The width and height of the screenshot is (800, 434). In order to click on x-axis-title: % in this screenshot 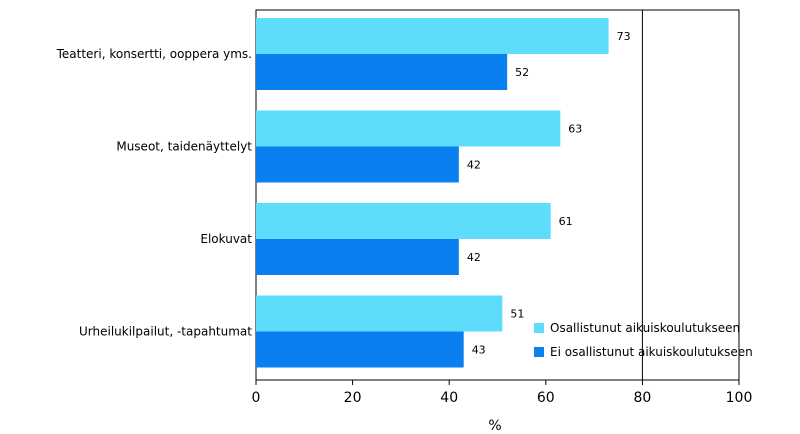, I will do `click(494, 426)`.